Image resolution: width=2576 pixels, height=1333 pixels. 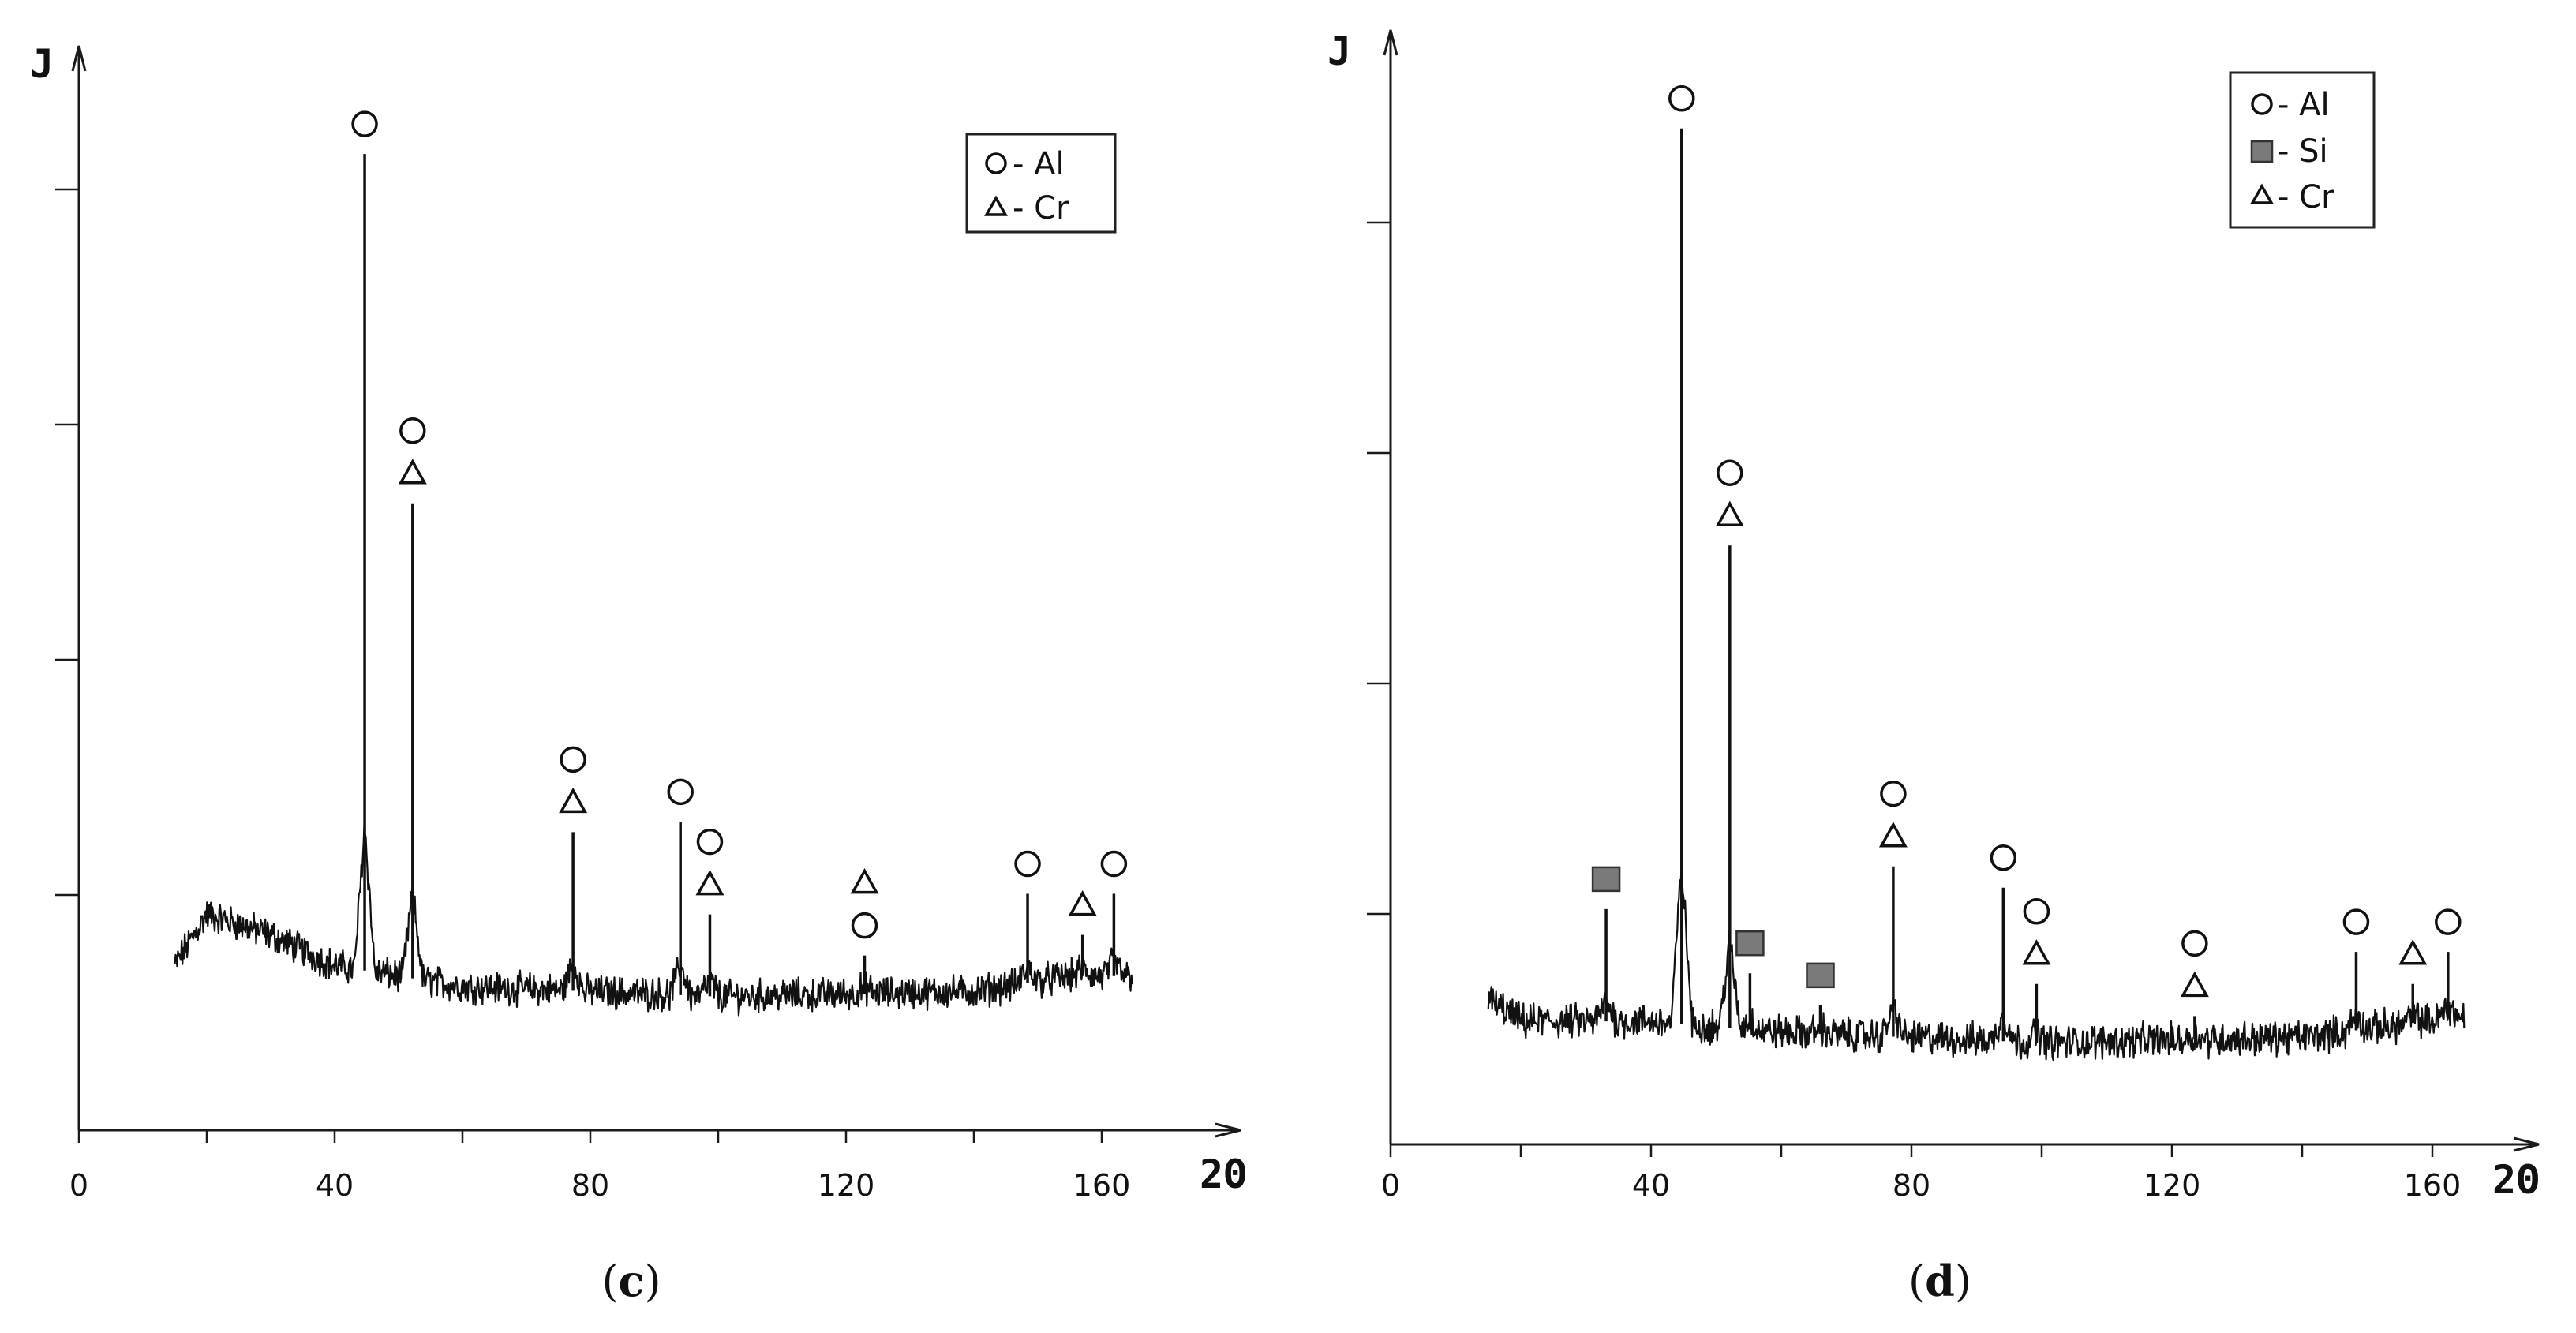 I want to click on panel-d-x-axis-label: 2Θ, so click(x=2516, y=1180).